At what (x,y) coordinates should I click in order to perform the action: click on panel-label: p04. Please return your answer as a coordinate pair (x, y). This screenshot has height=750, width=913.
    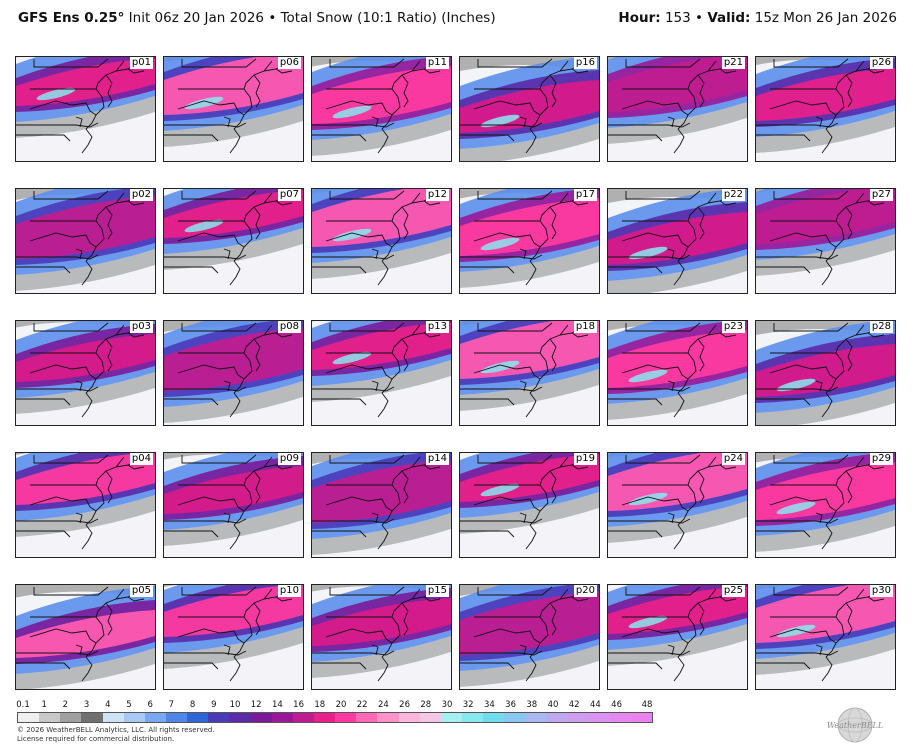
    Looking at the image, I should click on (141, 459).